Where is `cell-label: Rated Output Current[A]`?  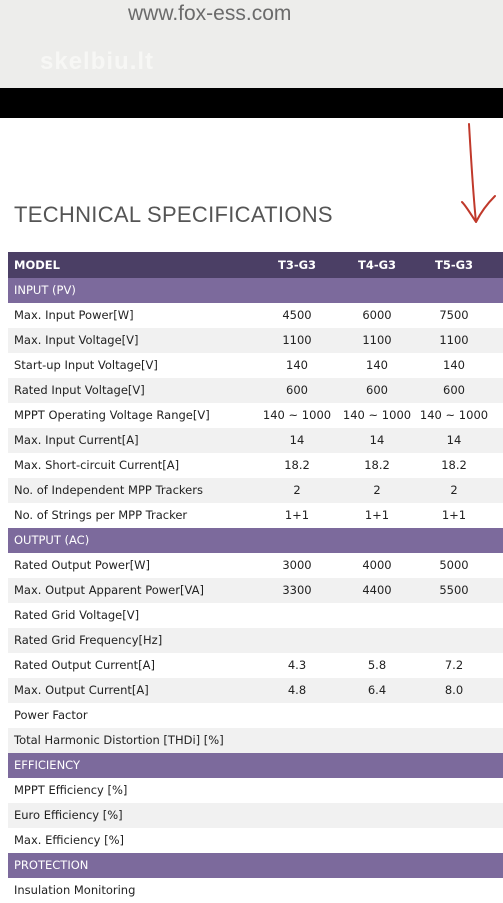
cell-label: Rated Output Current[A] is located at coordinates (84, 665).